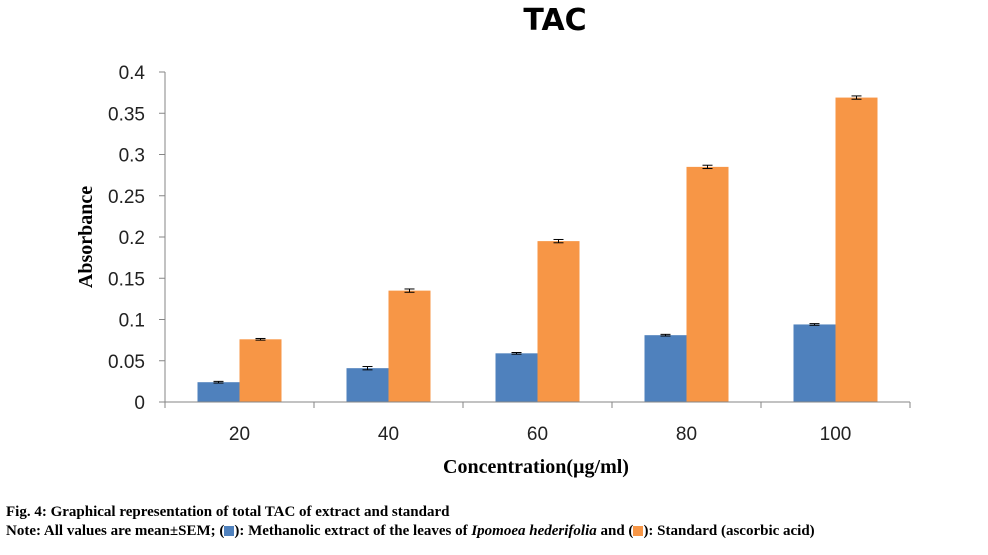  I want to click on y-tick-label: 0.4, so click(132, 73).